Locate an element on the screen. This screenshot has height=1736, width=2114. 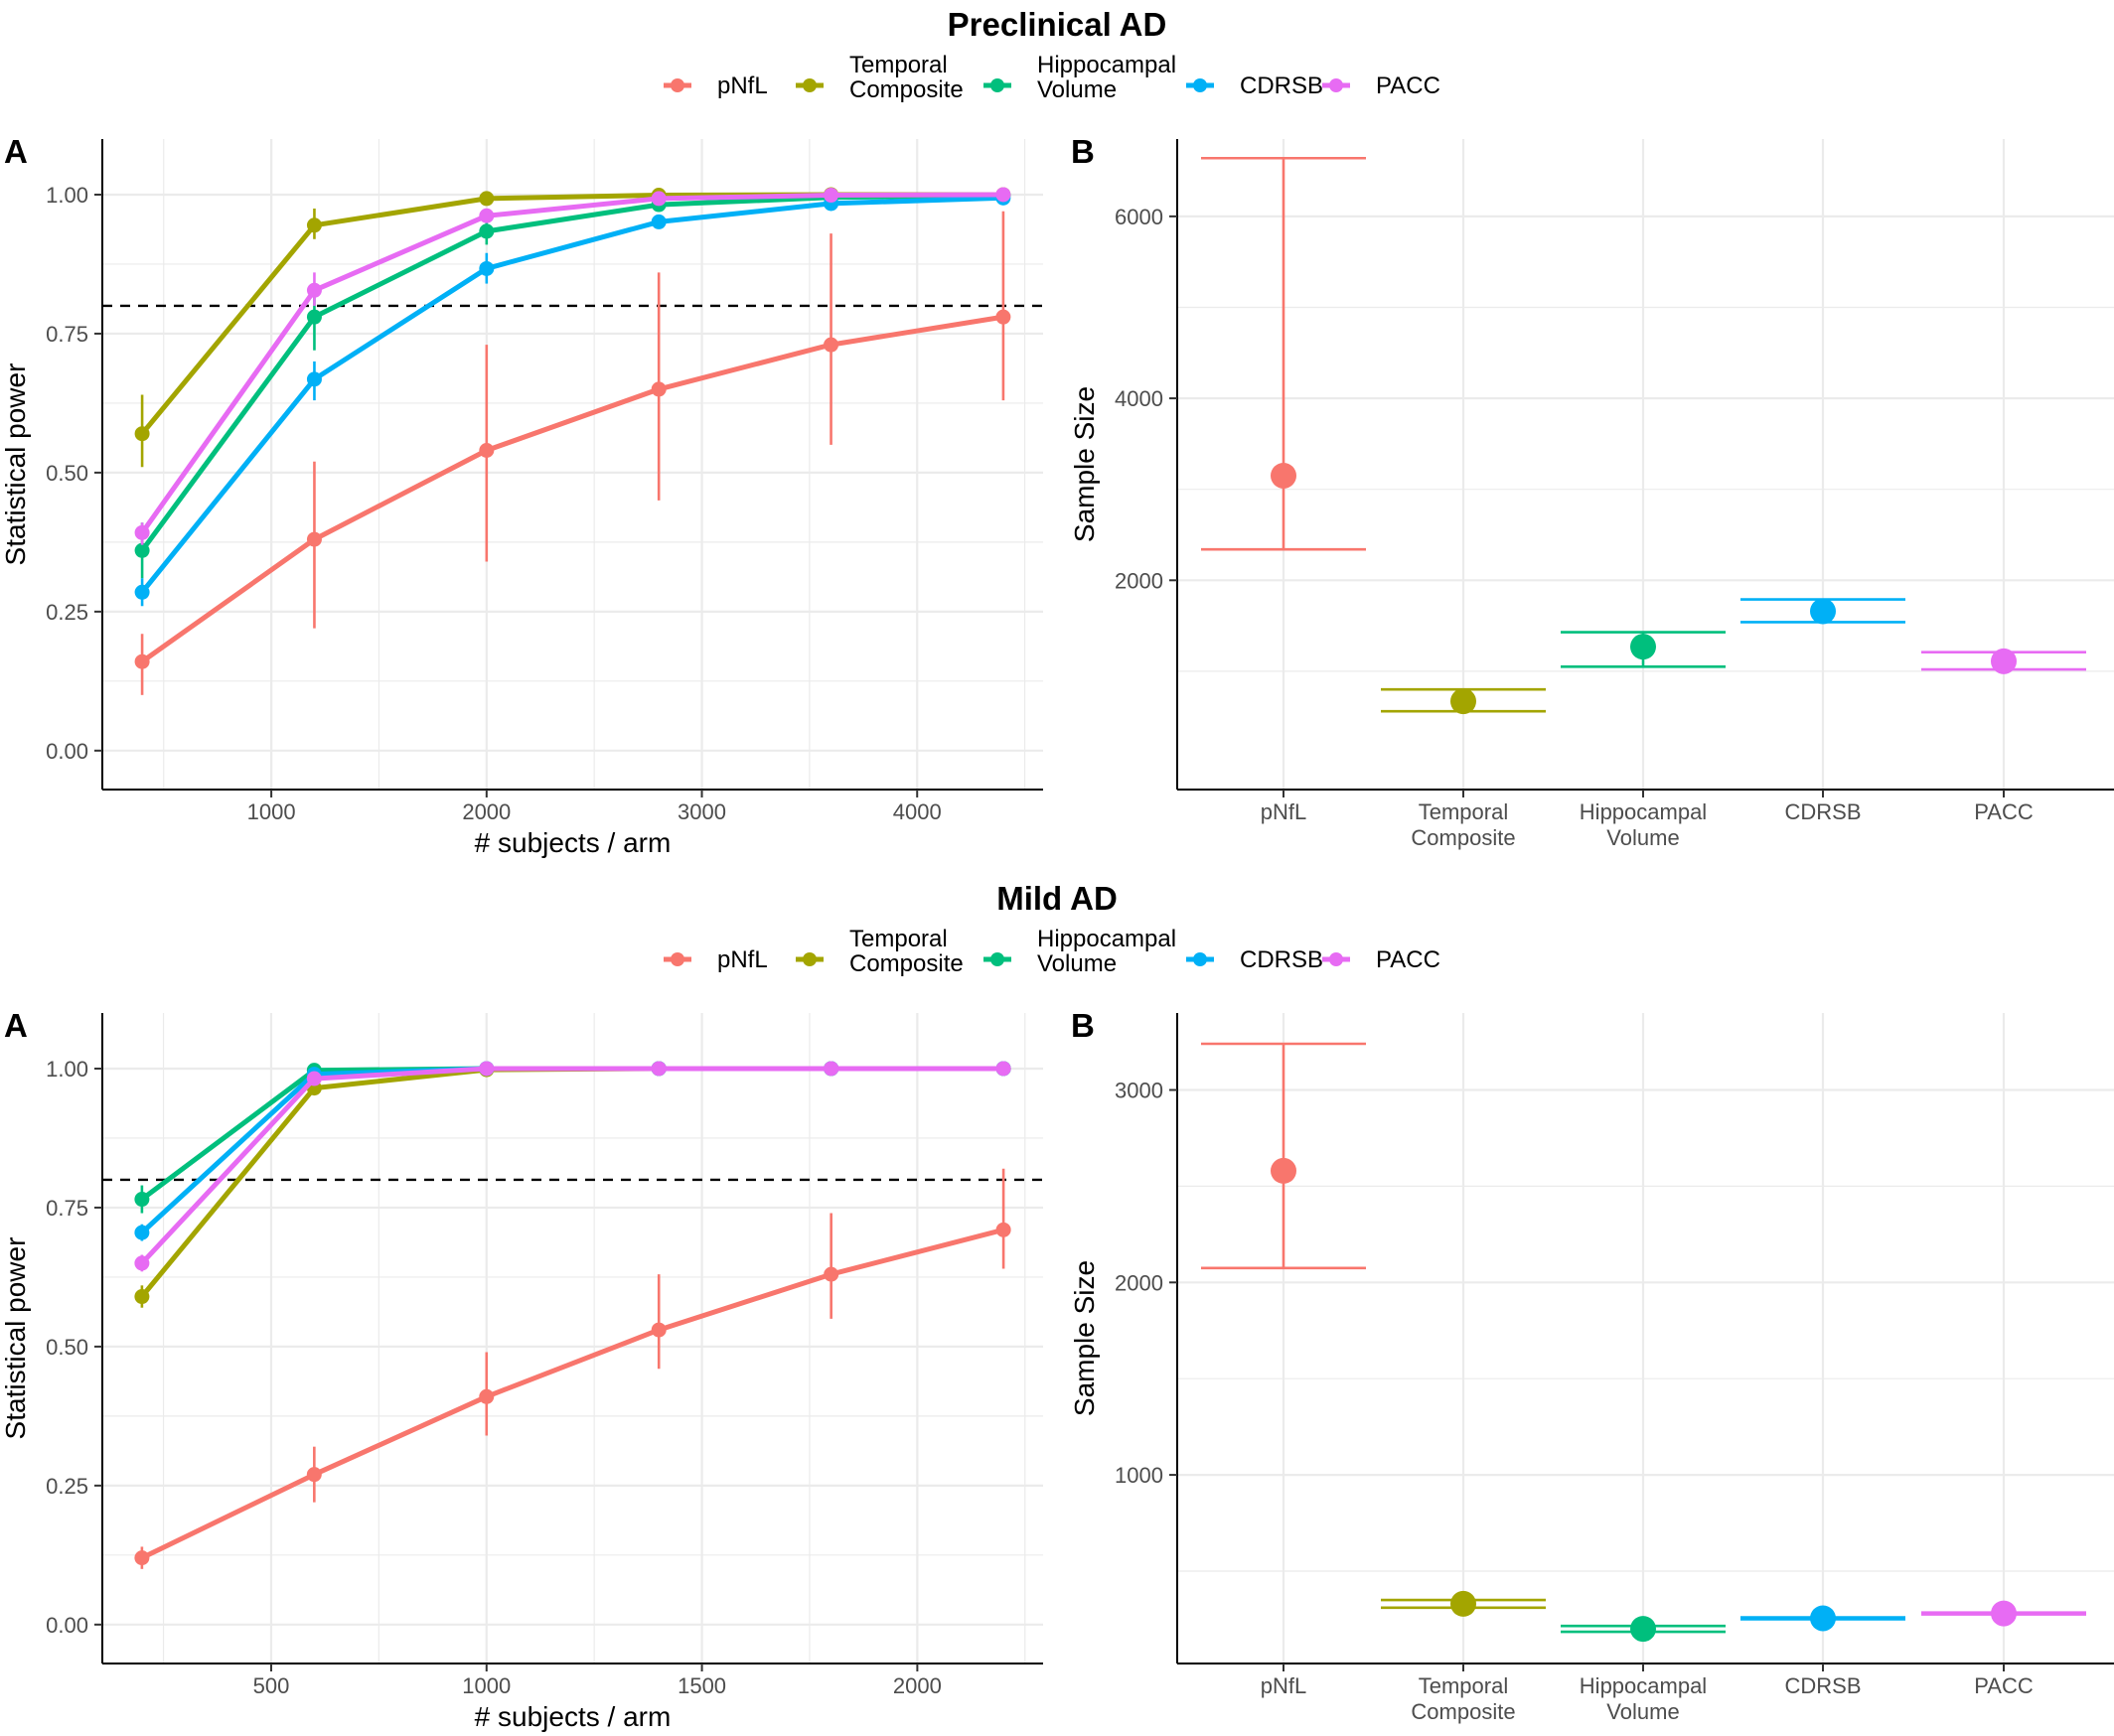
x-tick-label-hippocampal-volume: Volume is located at coordinates (1642, 1712).